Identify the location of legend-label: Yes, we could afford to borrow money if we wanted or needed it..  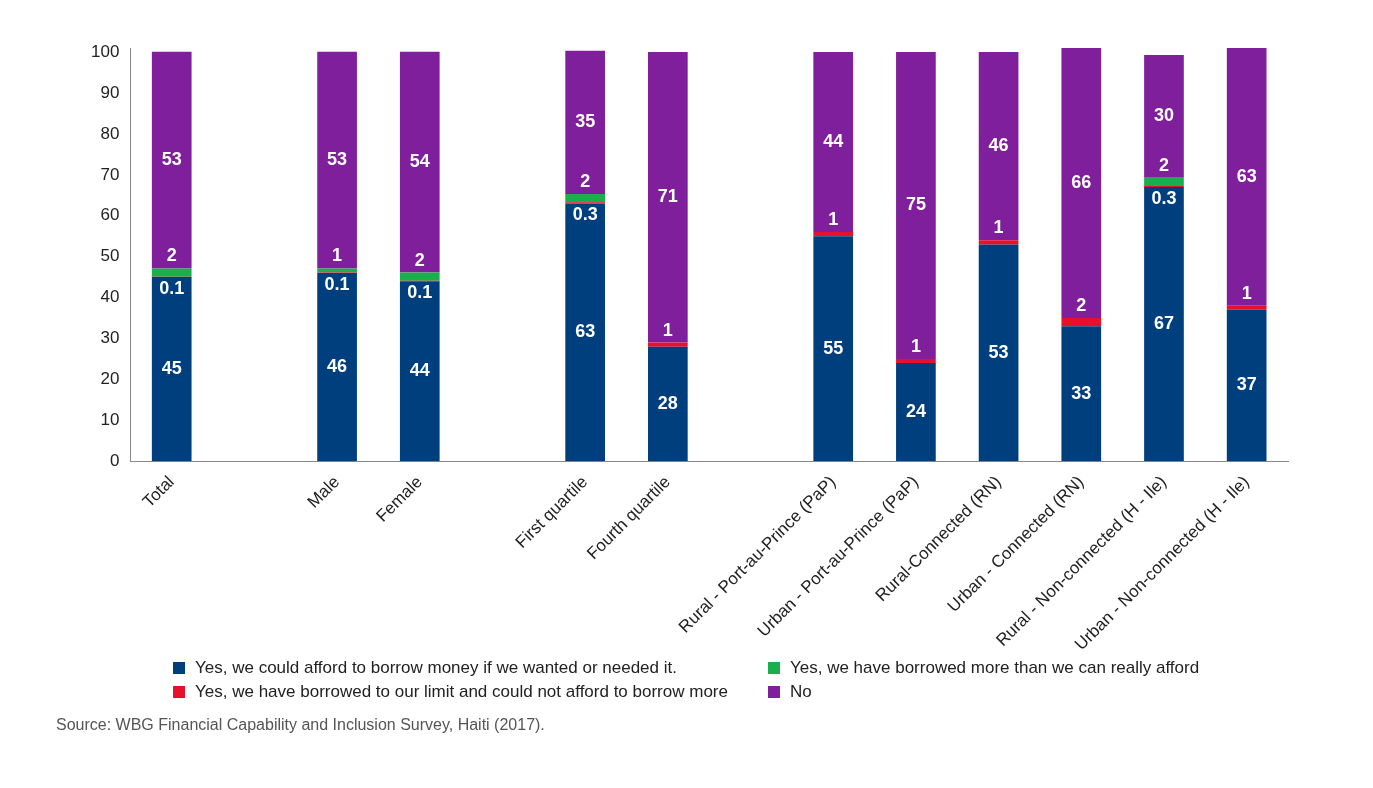
(436, 668).